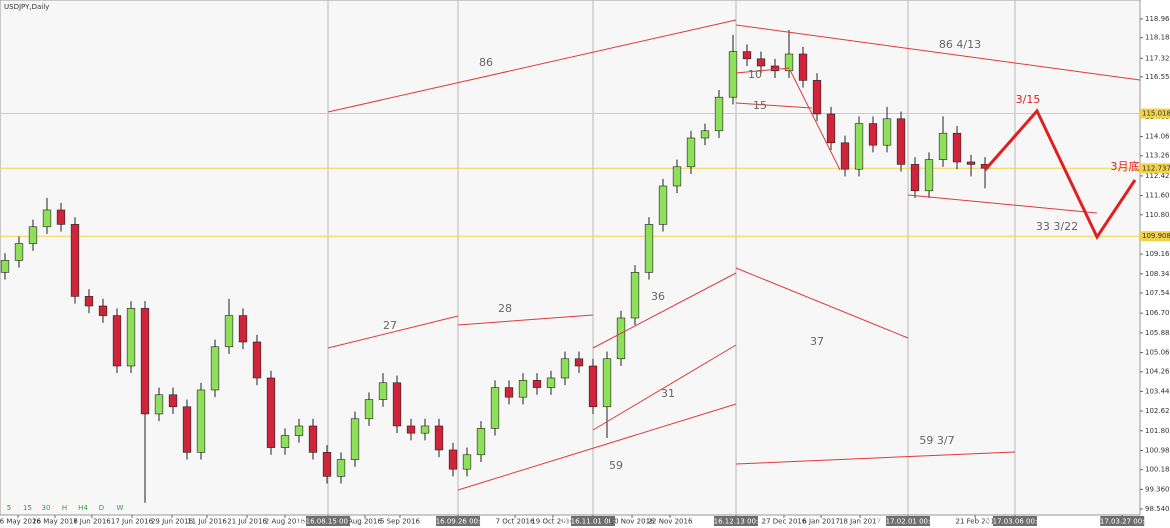  I want to click on annotation: 31, so click(668, 393).